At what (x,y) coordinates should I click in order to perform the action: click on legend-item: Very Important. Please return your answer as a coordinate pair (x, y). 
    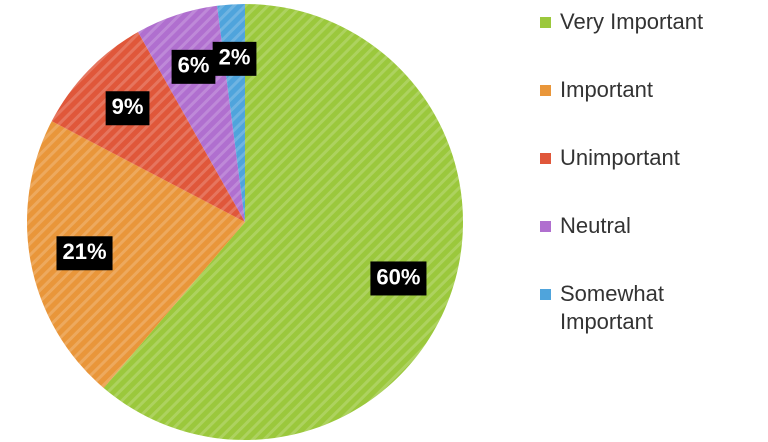
    Looking at the image, I should click on (640, 42).